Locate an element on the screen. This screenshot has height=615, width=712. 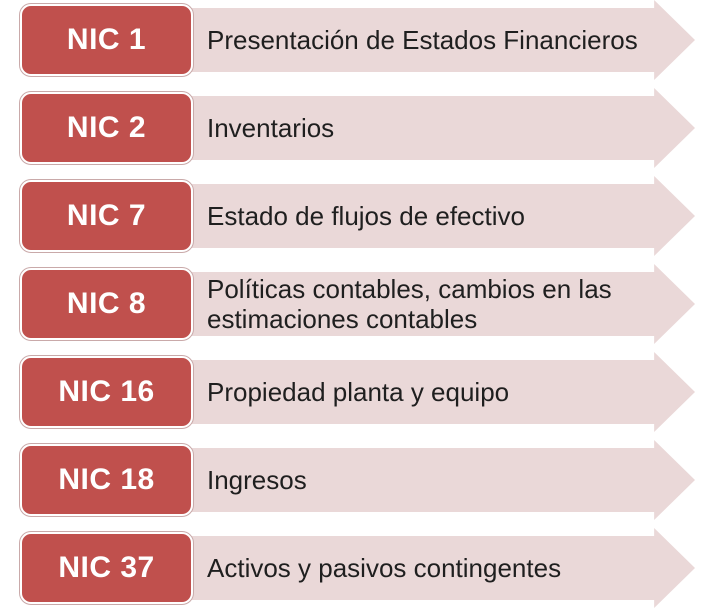
item-label: Activos y pasivos contingentes is located at coordinates (384, 568).